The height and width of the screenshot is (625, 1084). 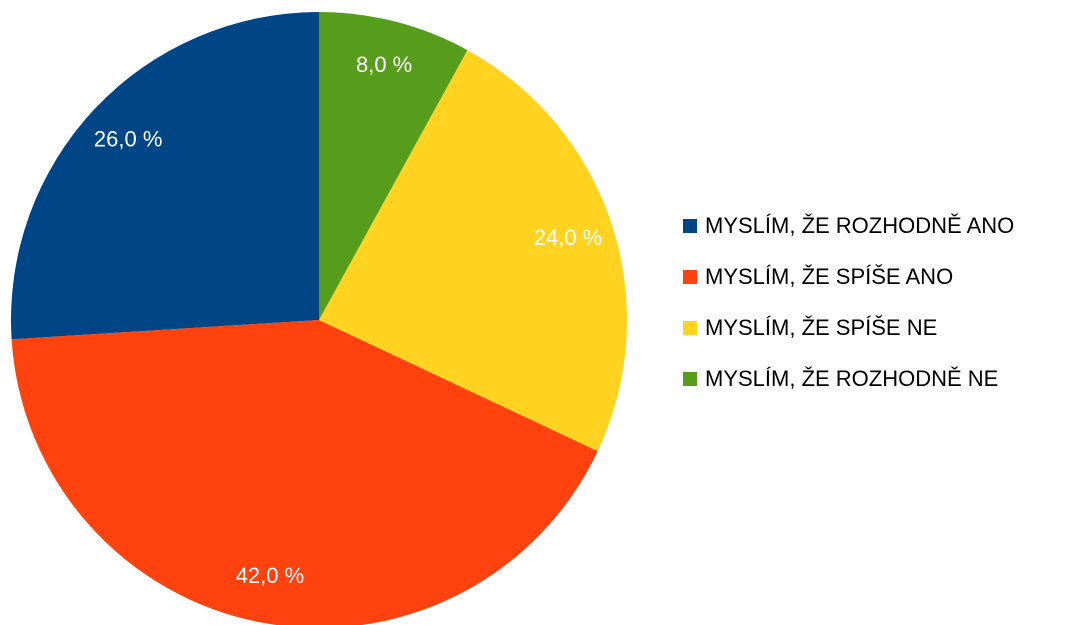 I want to click on legend-label: MYSLÍM, ŽE ROZHODNĚ NE, so click(x=851, y=378).